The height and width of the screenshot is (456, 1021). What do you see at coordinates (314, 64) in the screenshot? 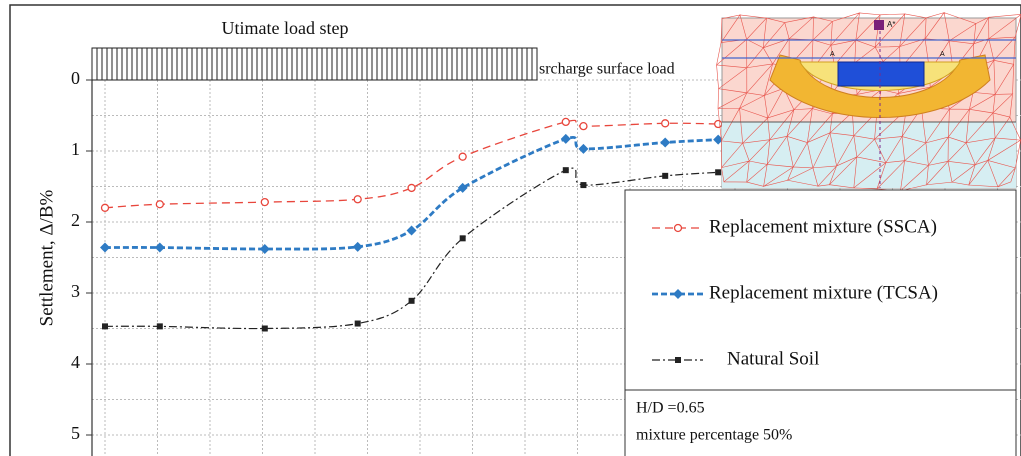
I see `load-bar` at bounding box center [314, 64].